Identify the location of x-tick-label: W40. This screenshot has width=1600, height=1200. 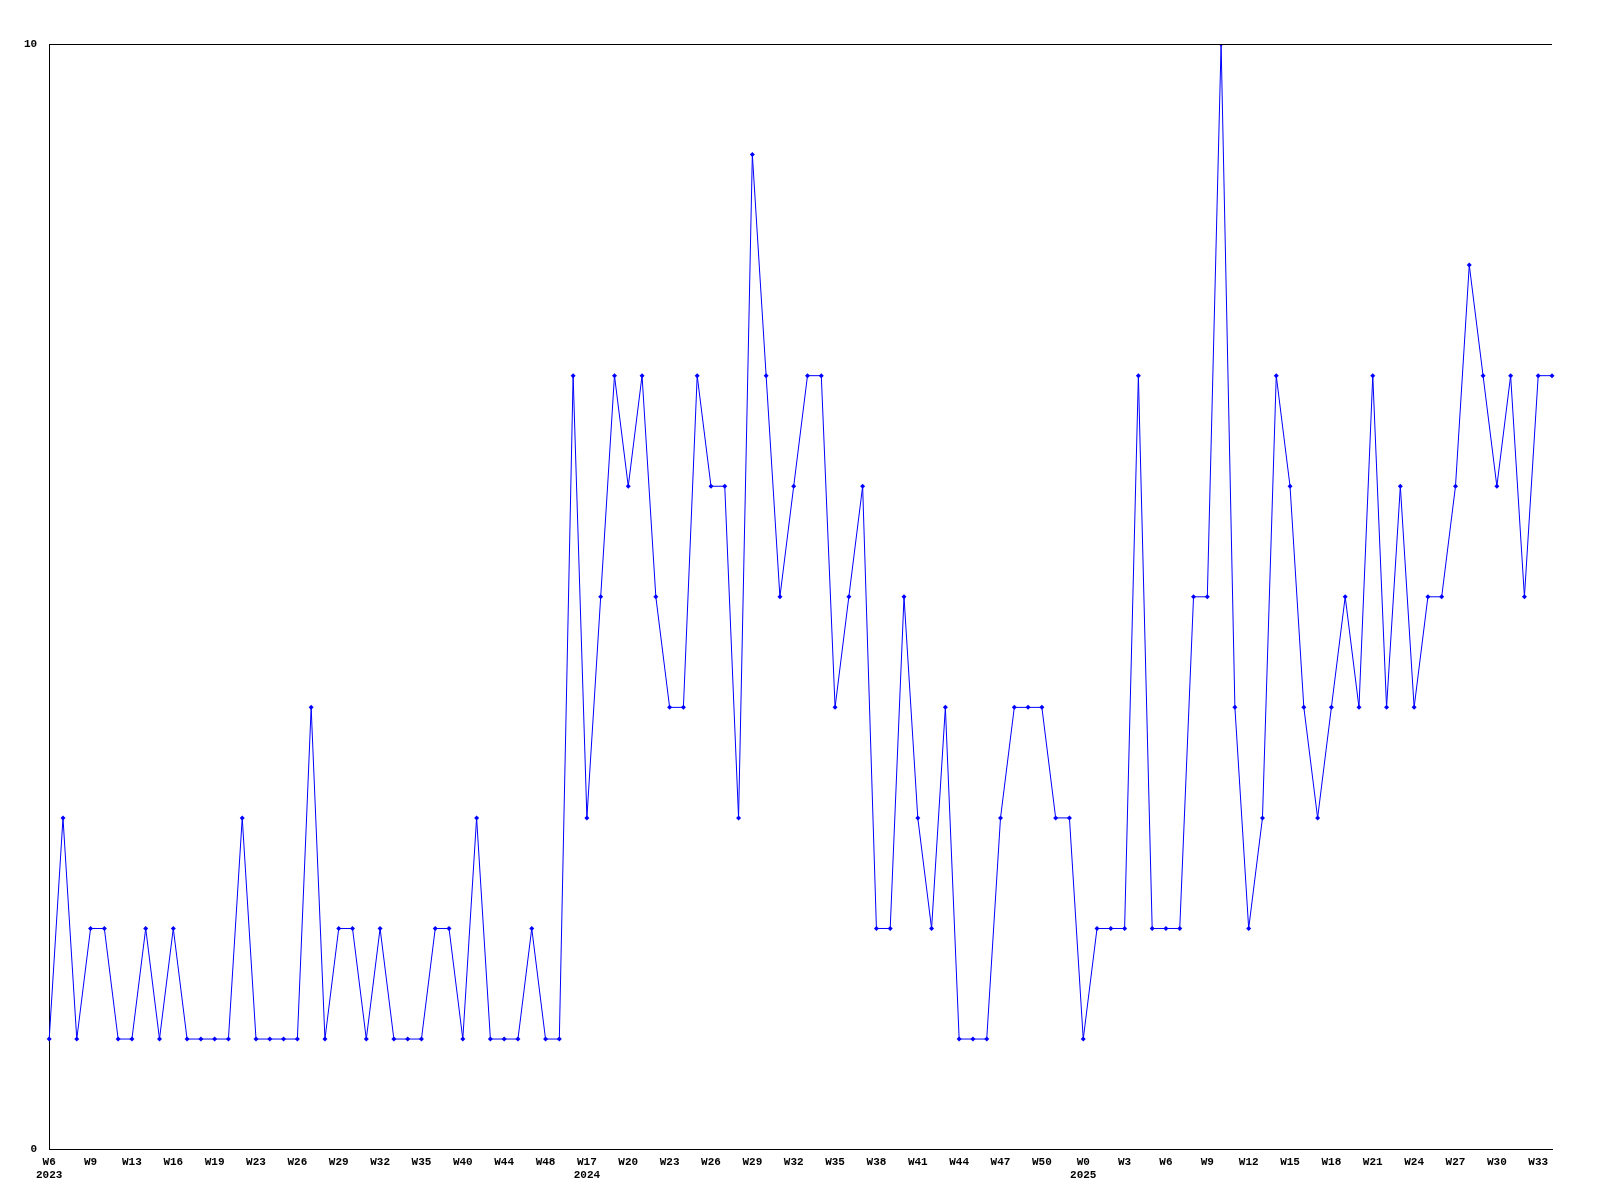
(462, 1161).